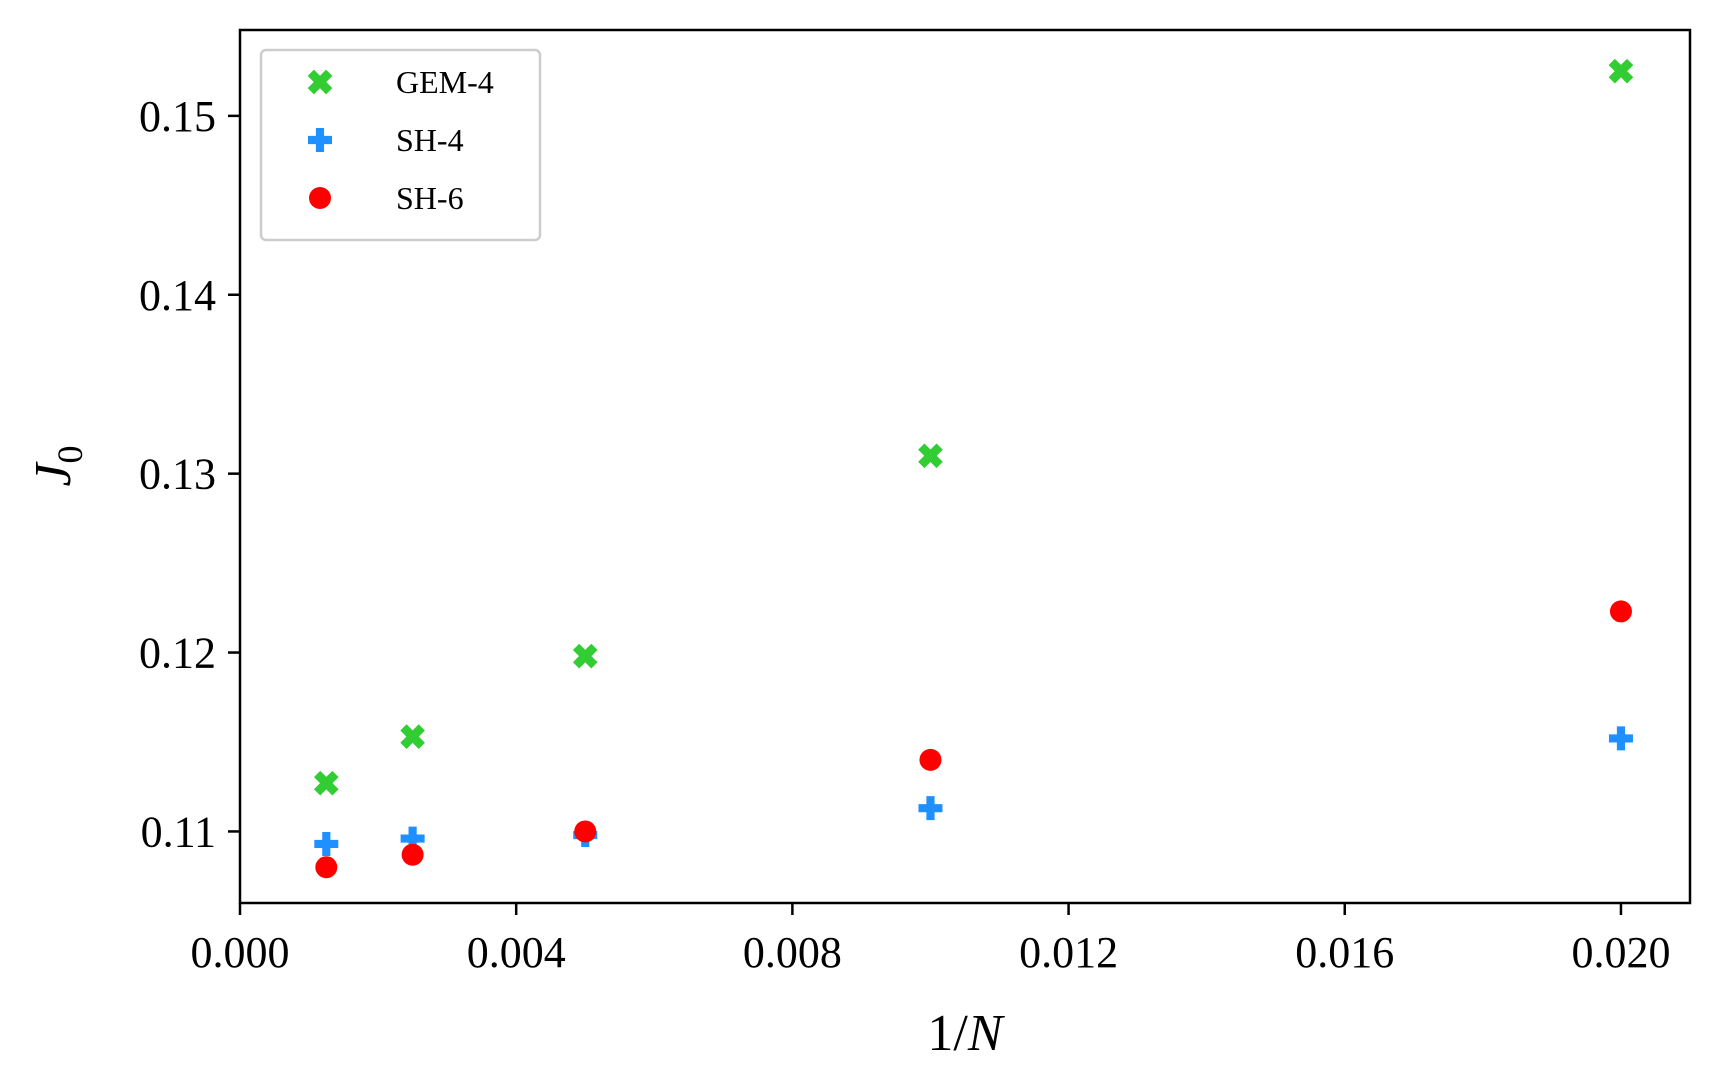 The image size is (1711, 1087). I want to click on legend-label: SH-4, so click(430, 140).